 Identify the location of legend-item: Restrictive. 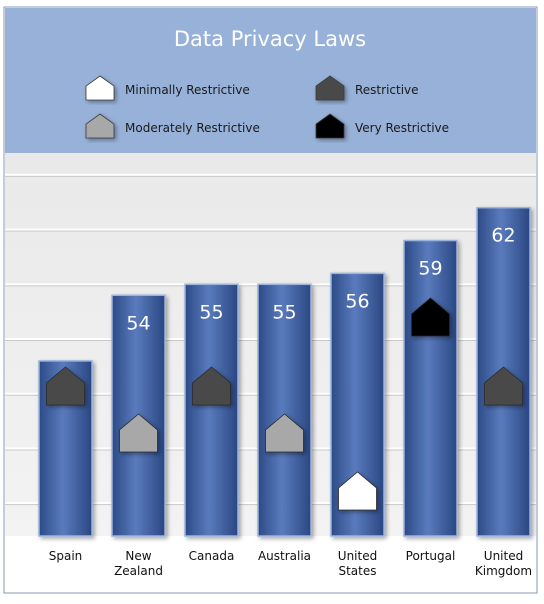
(367, 88).